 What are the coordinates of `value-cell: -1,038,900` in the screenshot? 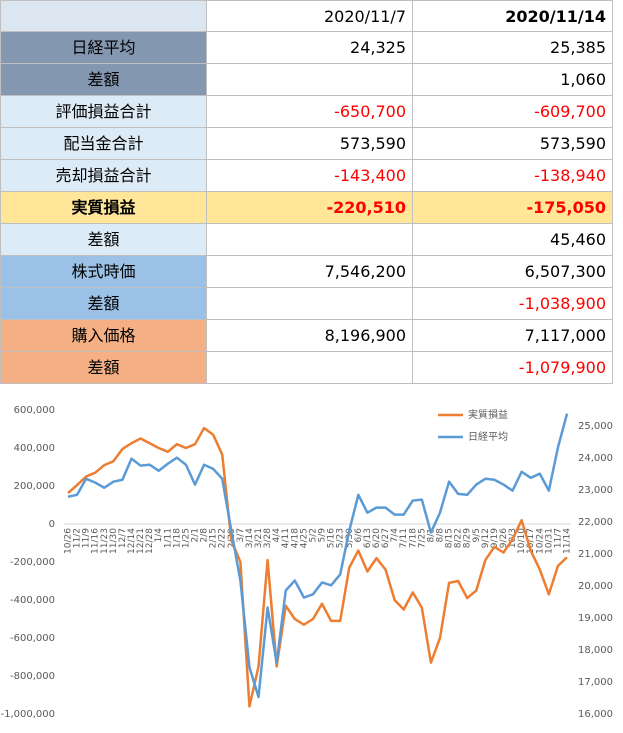 It's located at (513, 304).